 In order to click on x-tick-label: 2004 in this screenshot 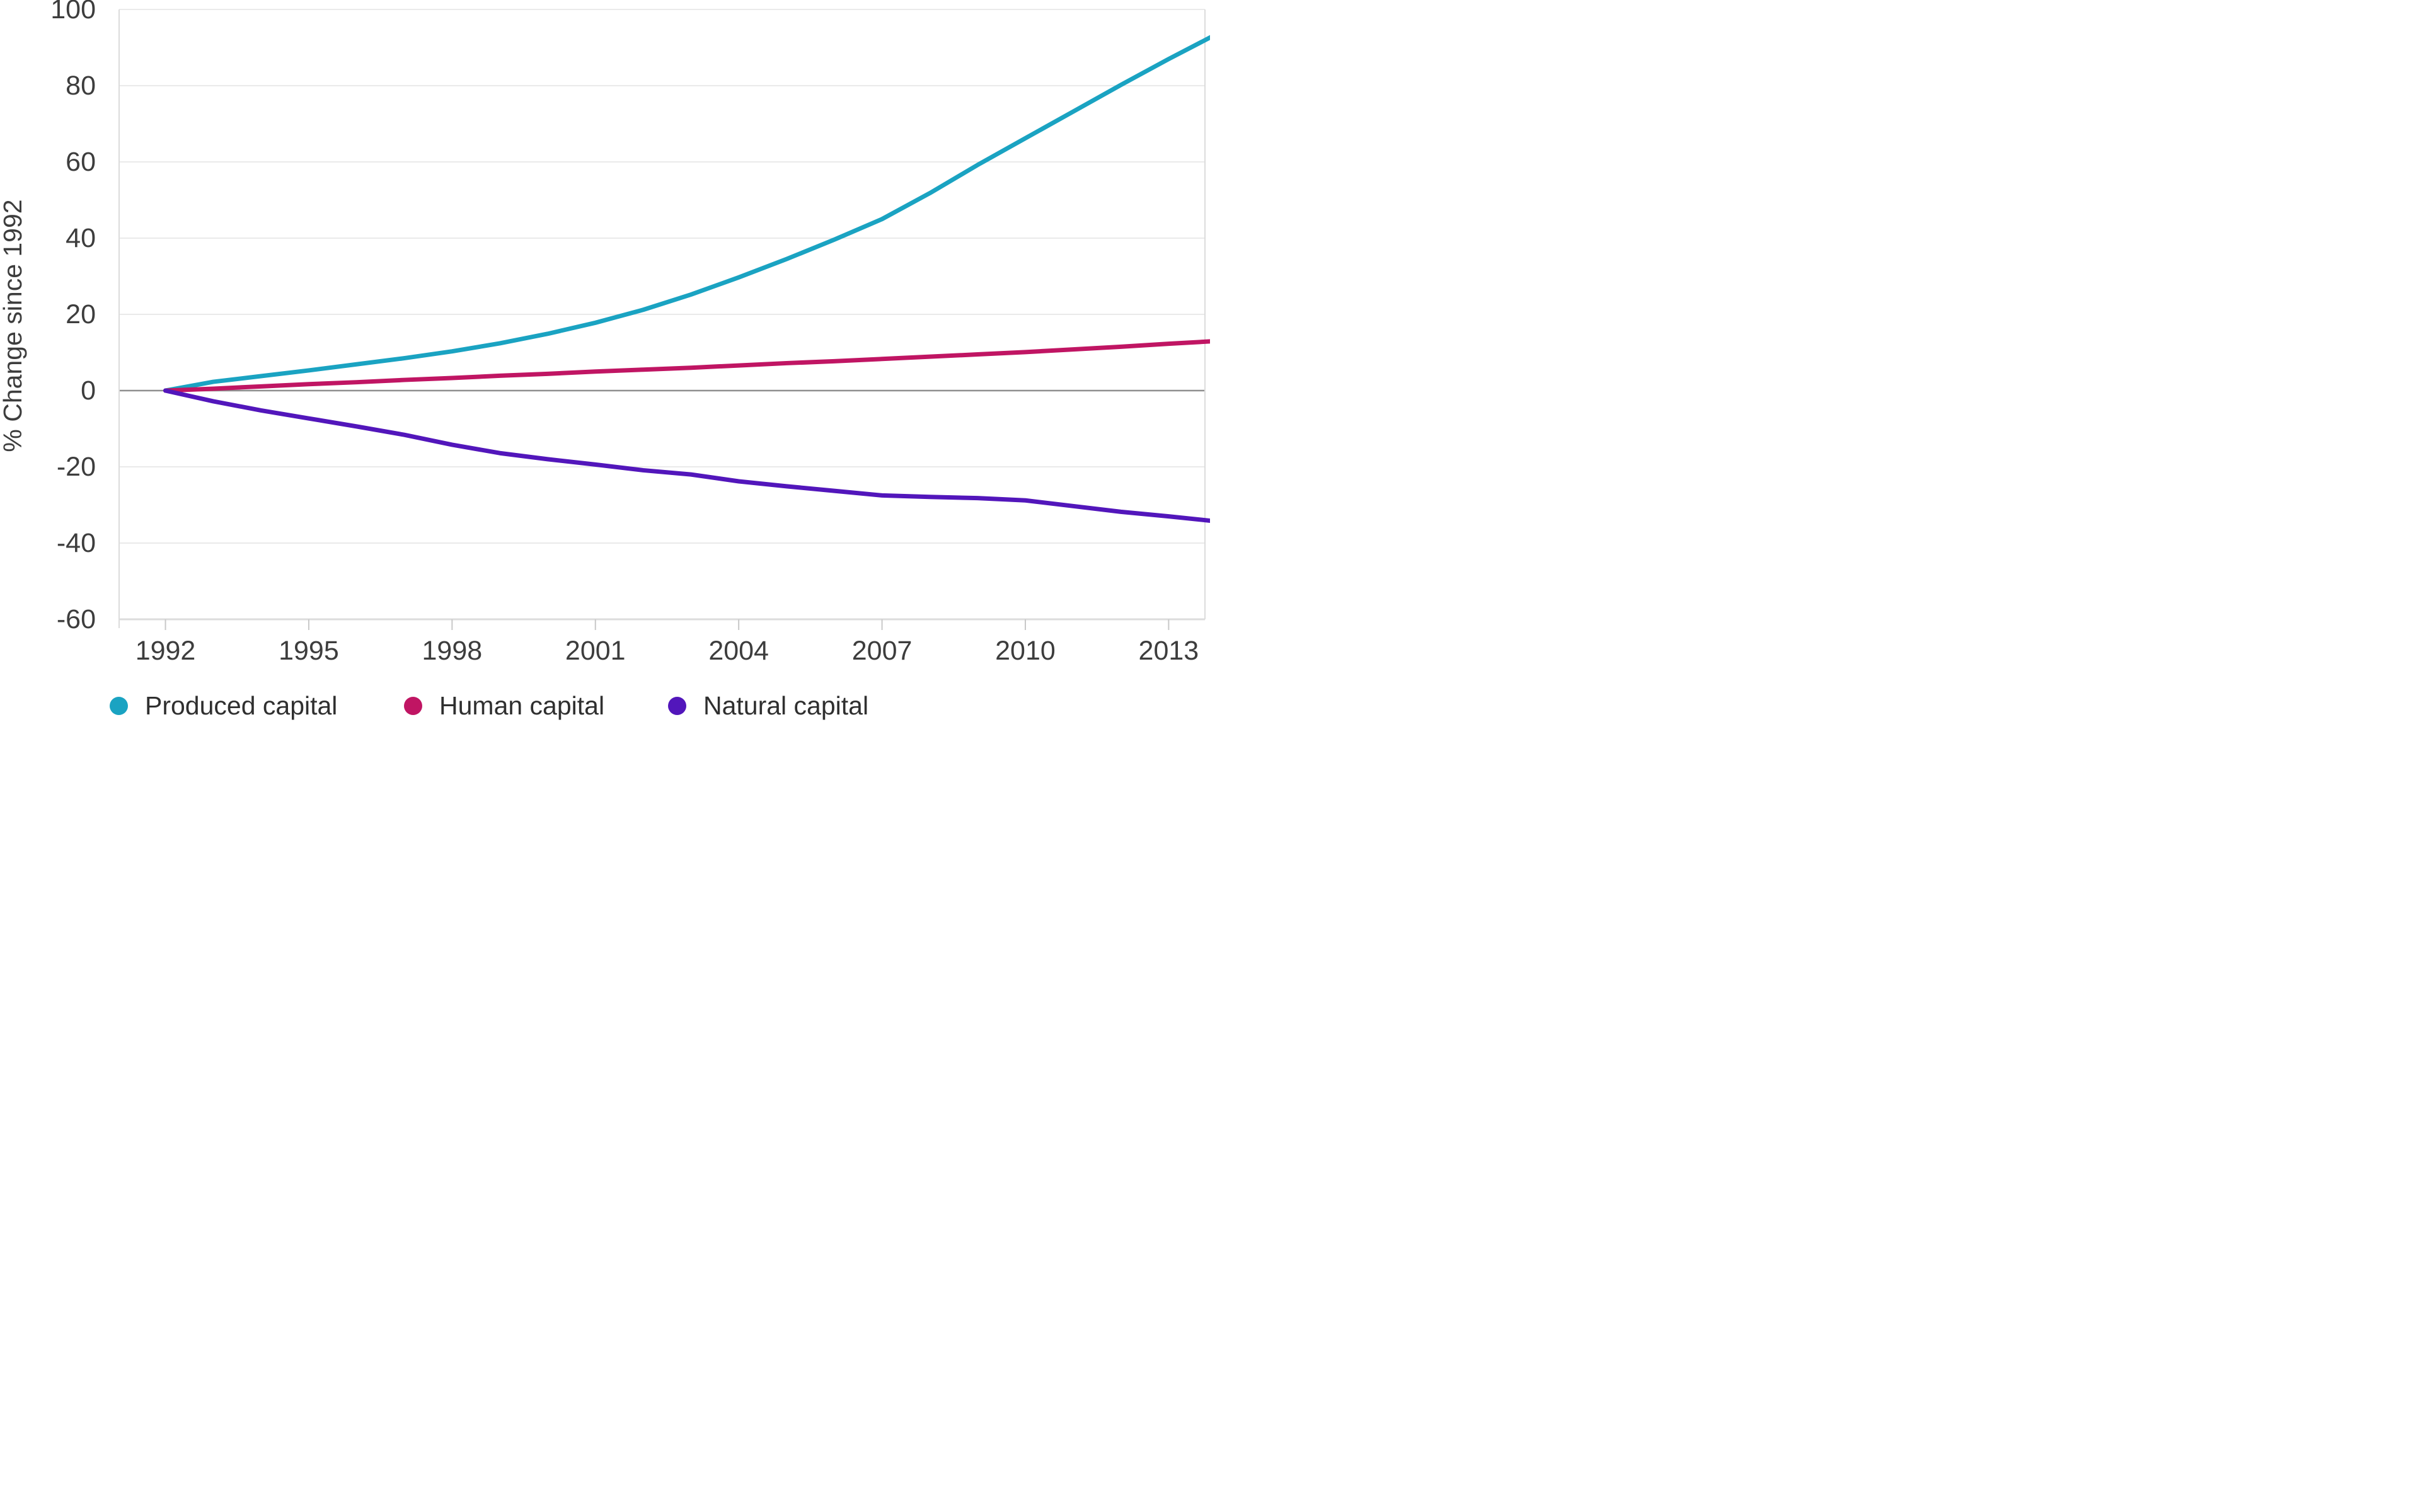, I will do `click(739, 651)`.